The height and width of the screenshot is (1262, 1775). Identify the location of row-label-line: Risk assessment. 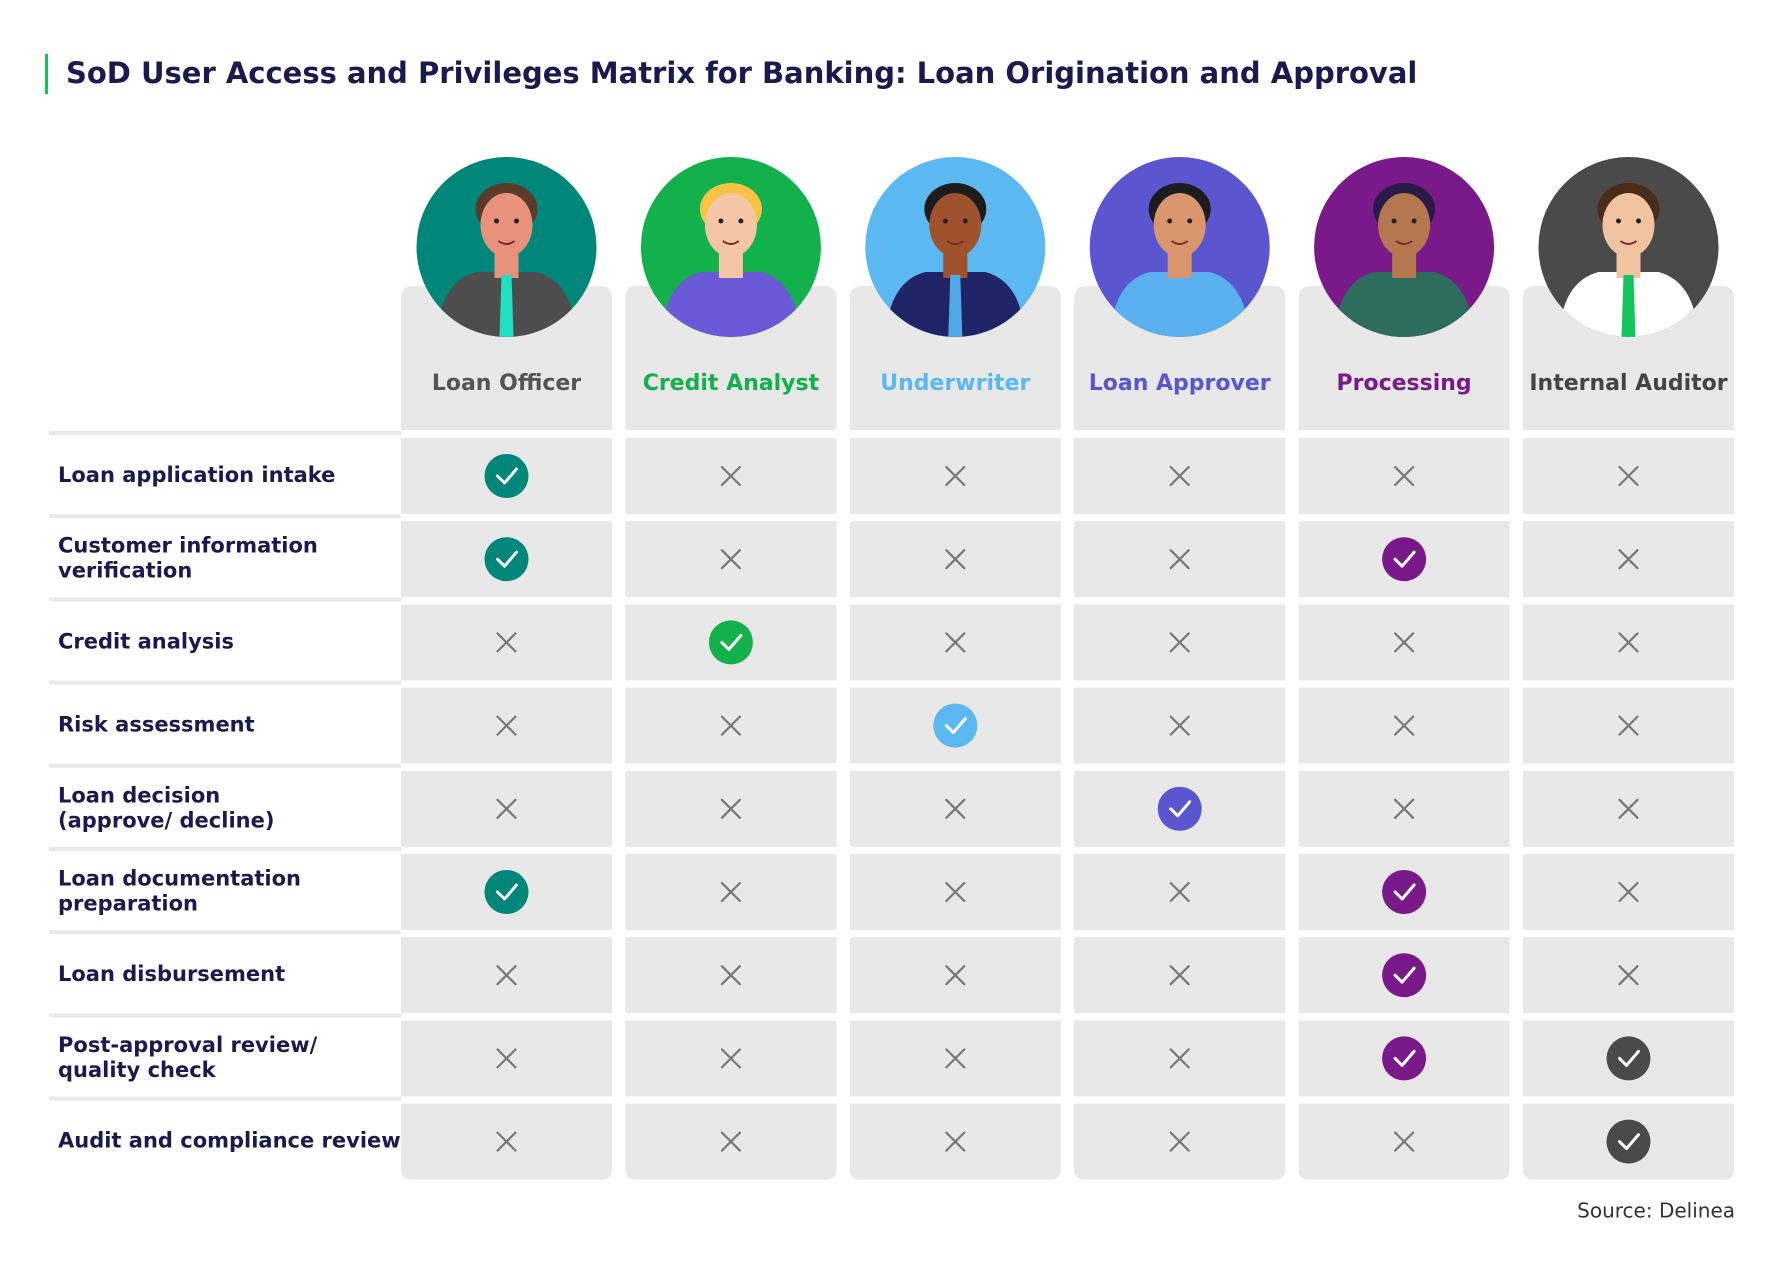
(156, 725).